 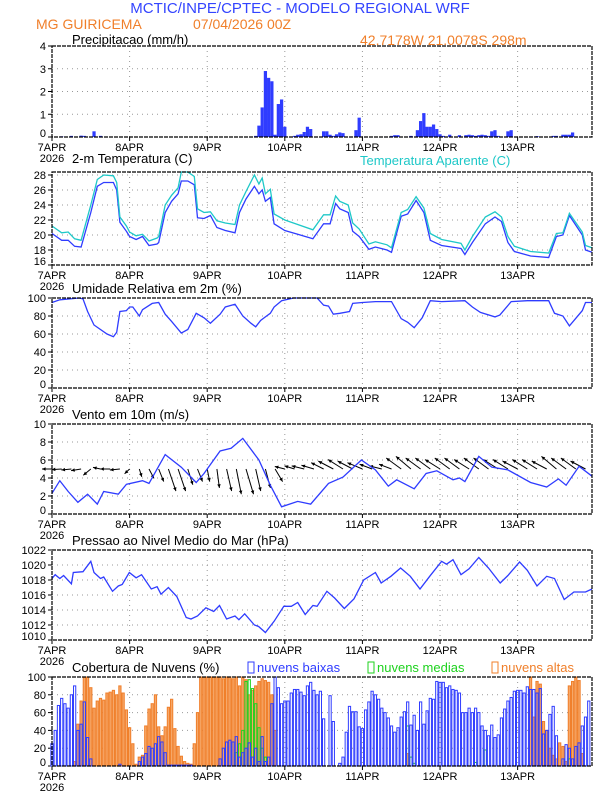 What do you see at coordinates (284, 148) in the screenshot?
I see `x-tick-label: 10APR` at bounding box center [284, 148].